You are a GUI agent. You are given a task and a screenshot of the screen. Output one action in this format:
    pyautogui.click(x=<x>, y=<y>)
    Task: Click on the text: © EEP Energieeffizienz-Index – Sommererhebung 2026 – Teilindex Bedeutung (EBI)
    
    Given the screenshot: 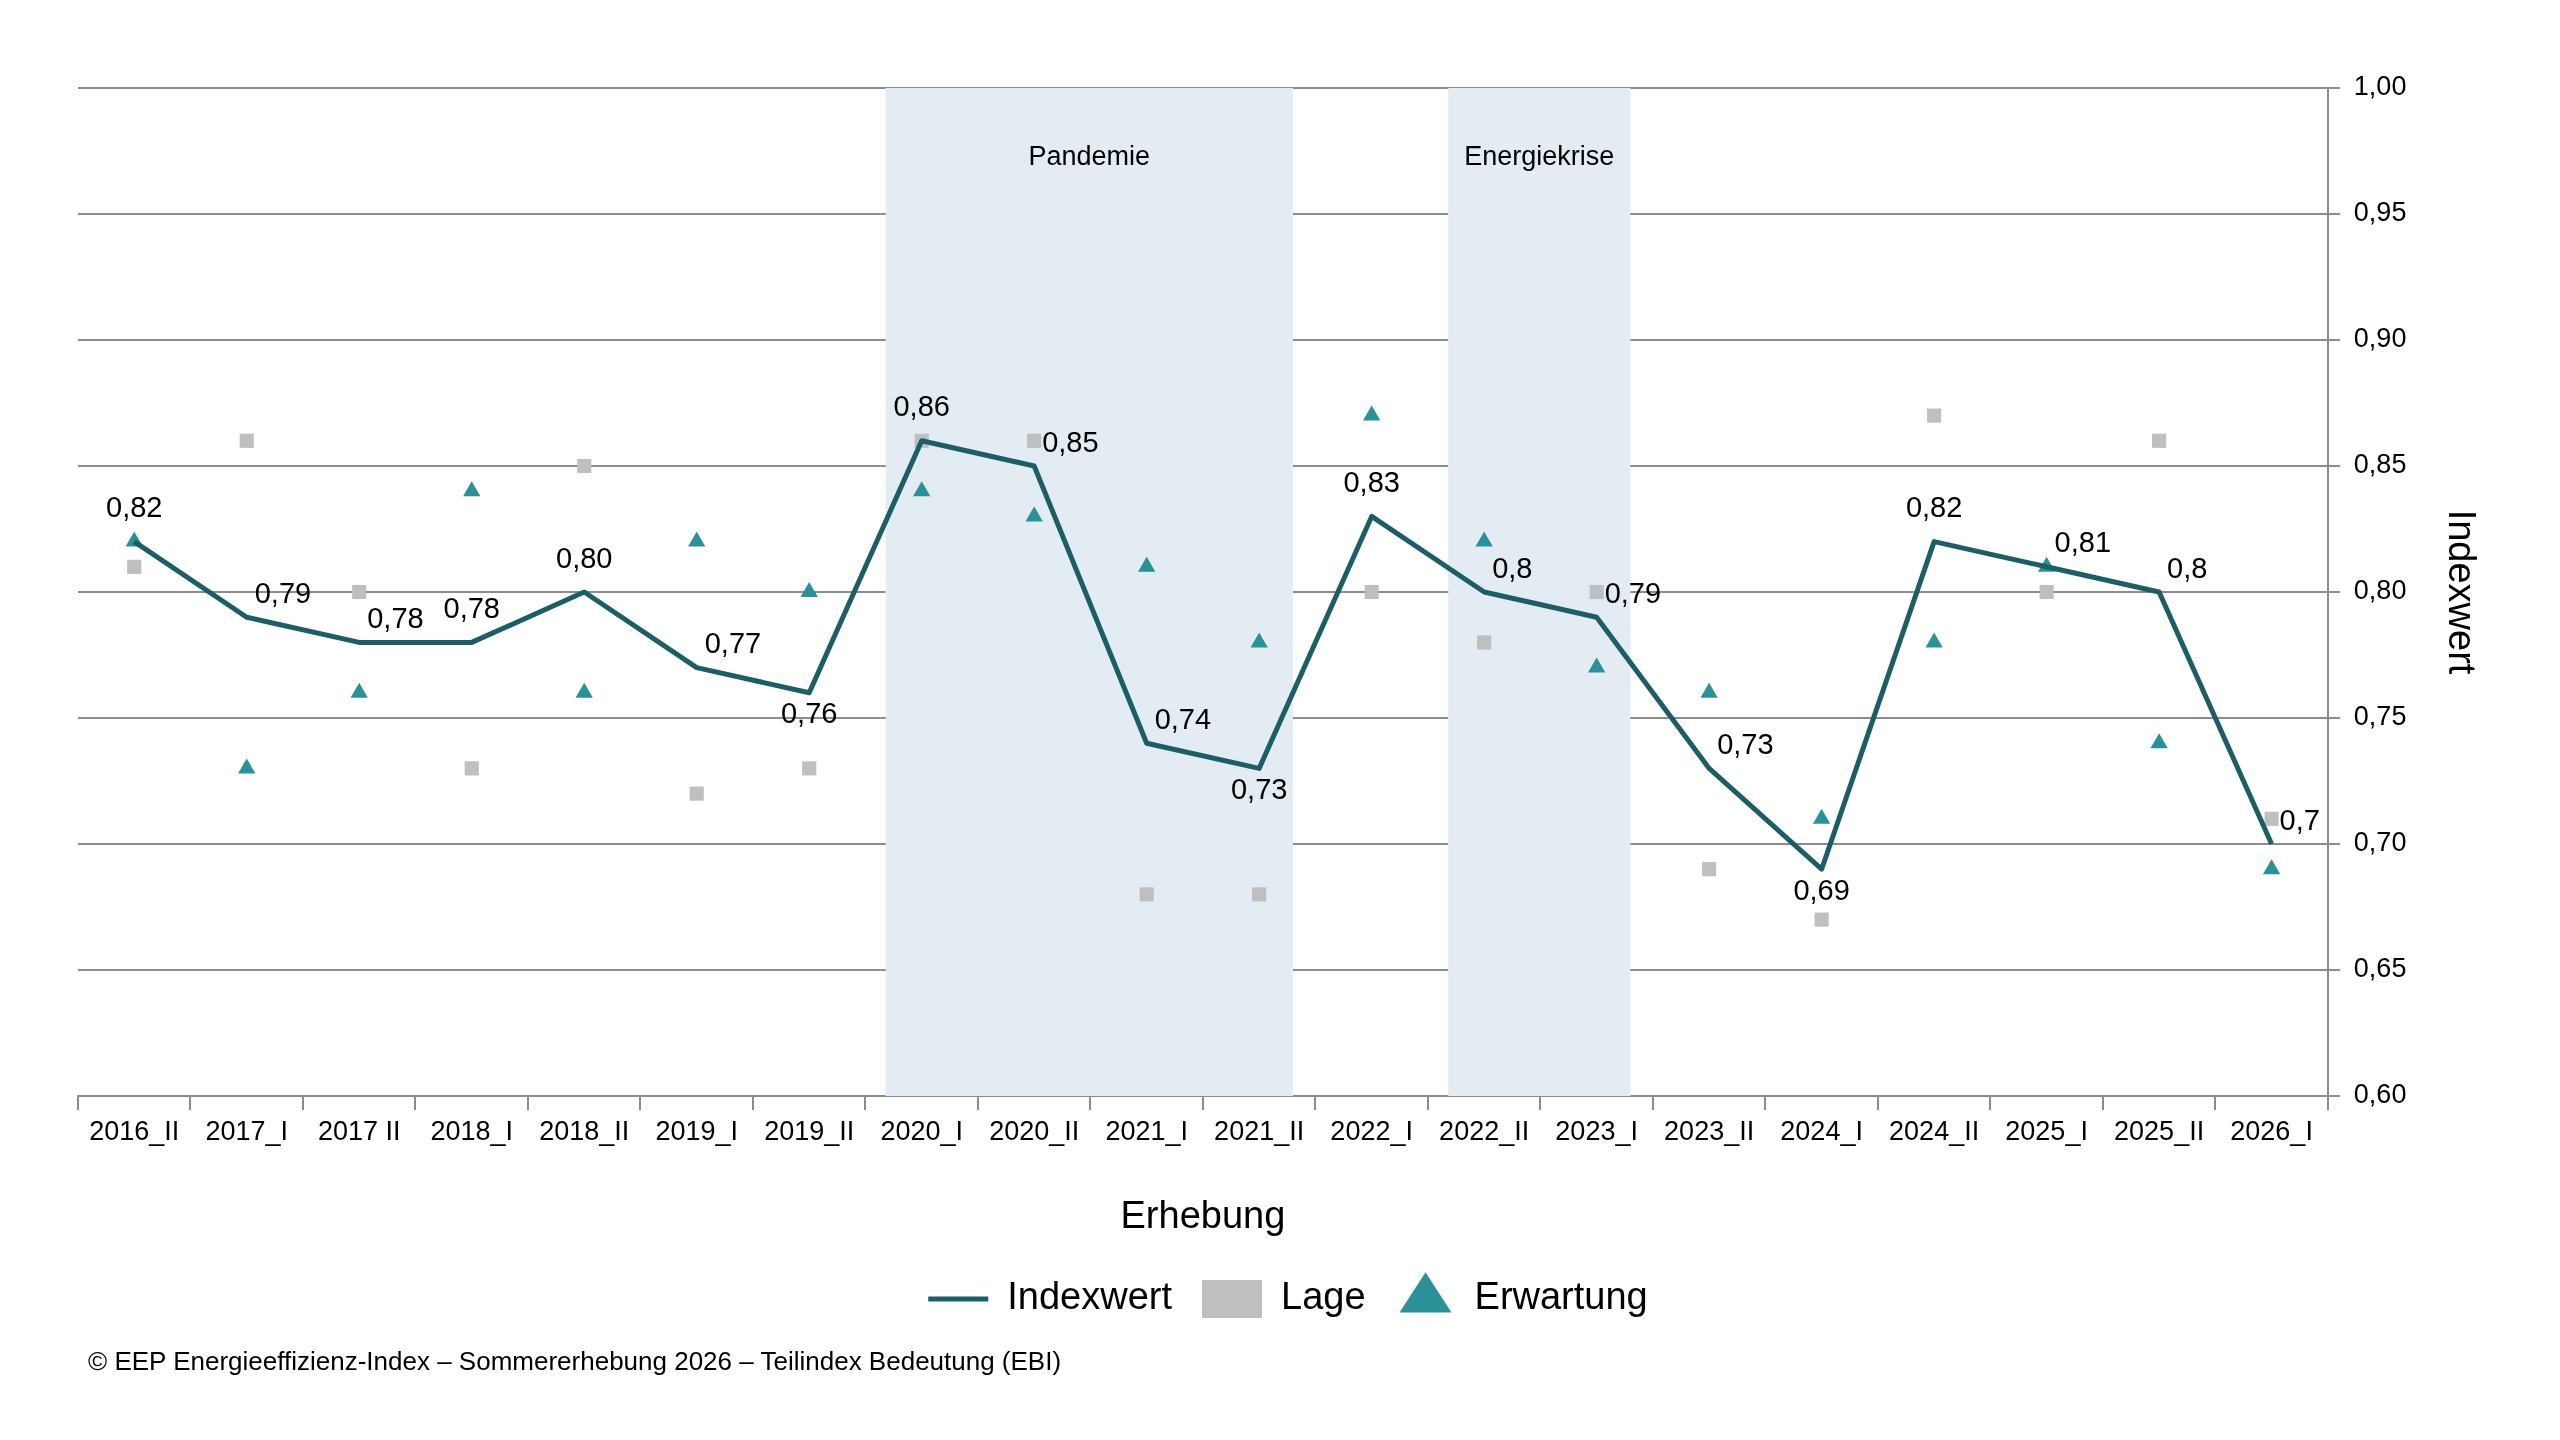 What is the action you would take?
    pyautogui.click(x=575, y=1361)
    